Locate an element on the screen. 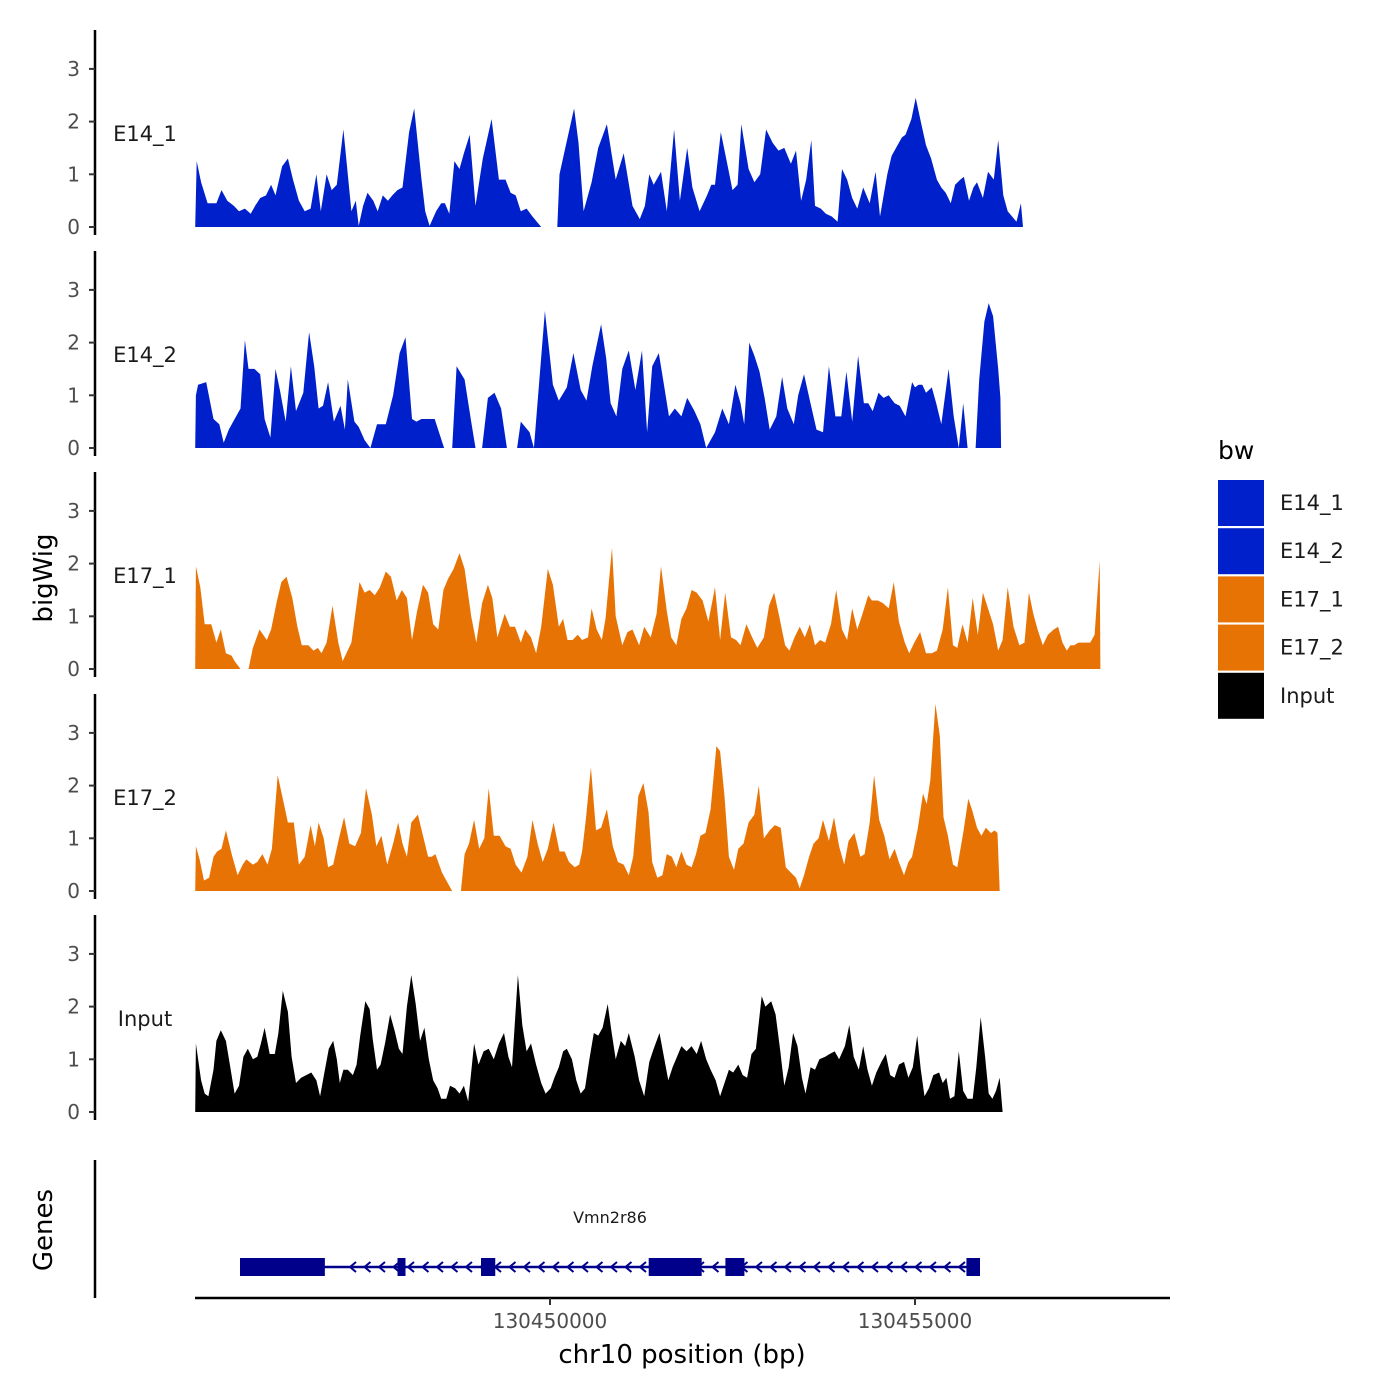 This screenshot has width=1400, height=1400. track-label: E14_2 is located at coordinates (145, 355).